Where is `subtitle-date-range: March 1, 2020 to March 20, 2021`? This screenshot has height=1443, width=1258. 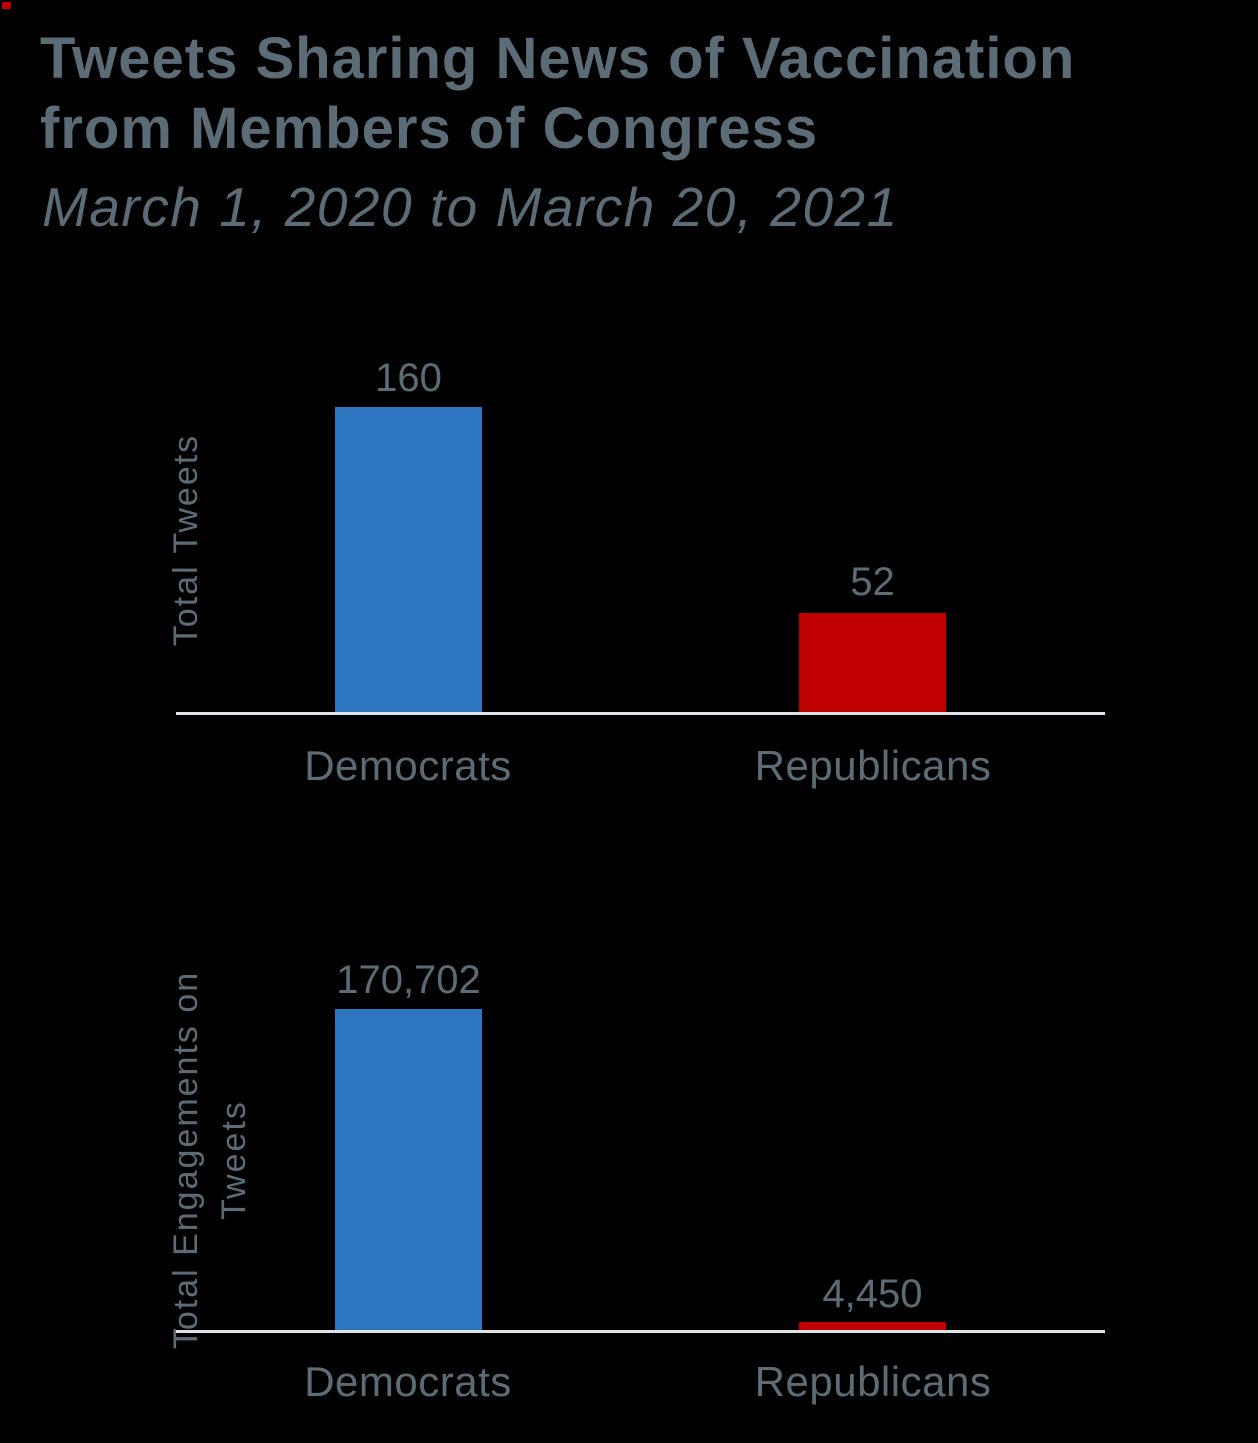
subtitle-date-range: March 1, 2020 to March 20, 2021 is located at coordinates (470, 207).